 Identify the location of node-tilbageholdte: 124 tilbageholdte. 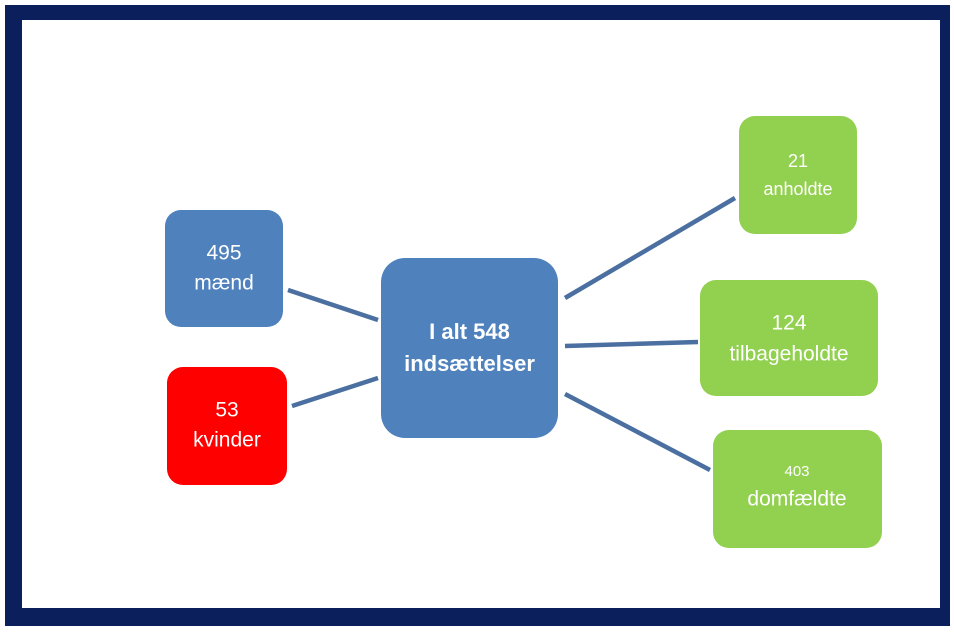
(789, 338).